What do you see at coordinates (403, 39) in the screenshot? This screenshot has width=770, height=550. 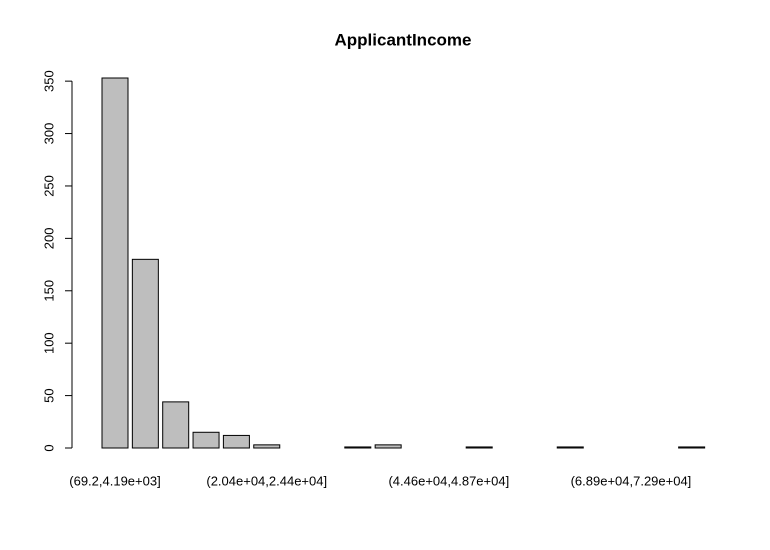 I see `chart-title: ApplicantIncome` at bounding box center [403, 39].